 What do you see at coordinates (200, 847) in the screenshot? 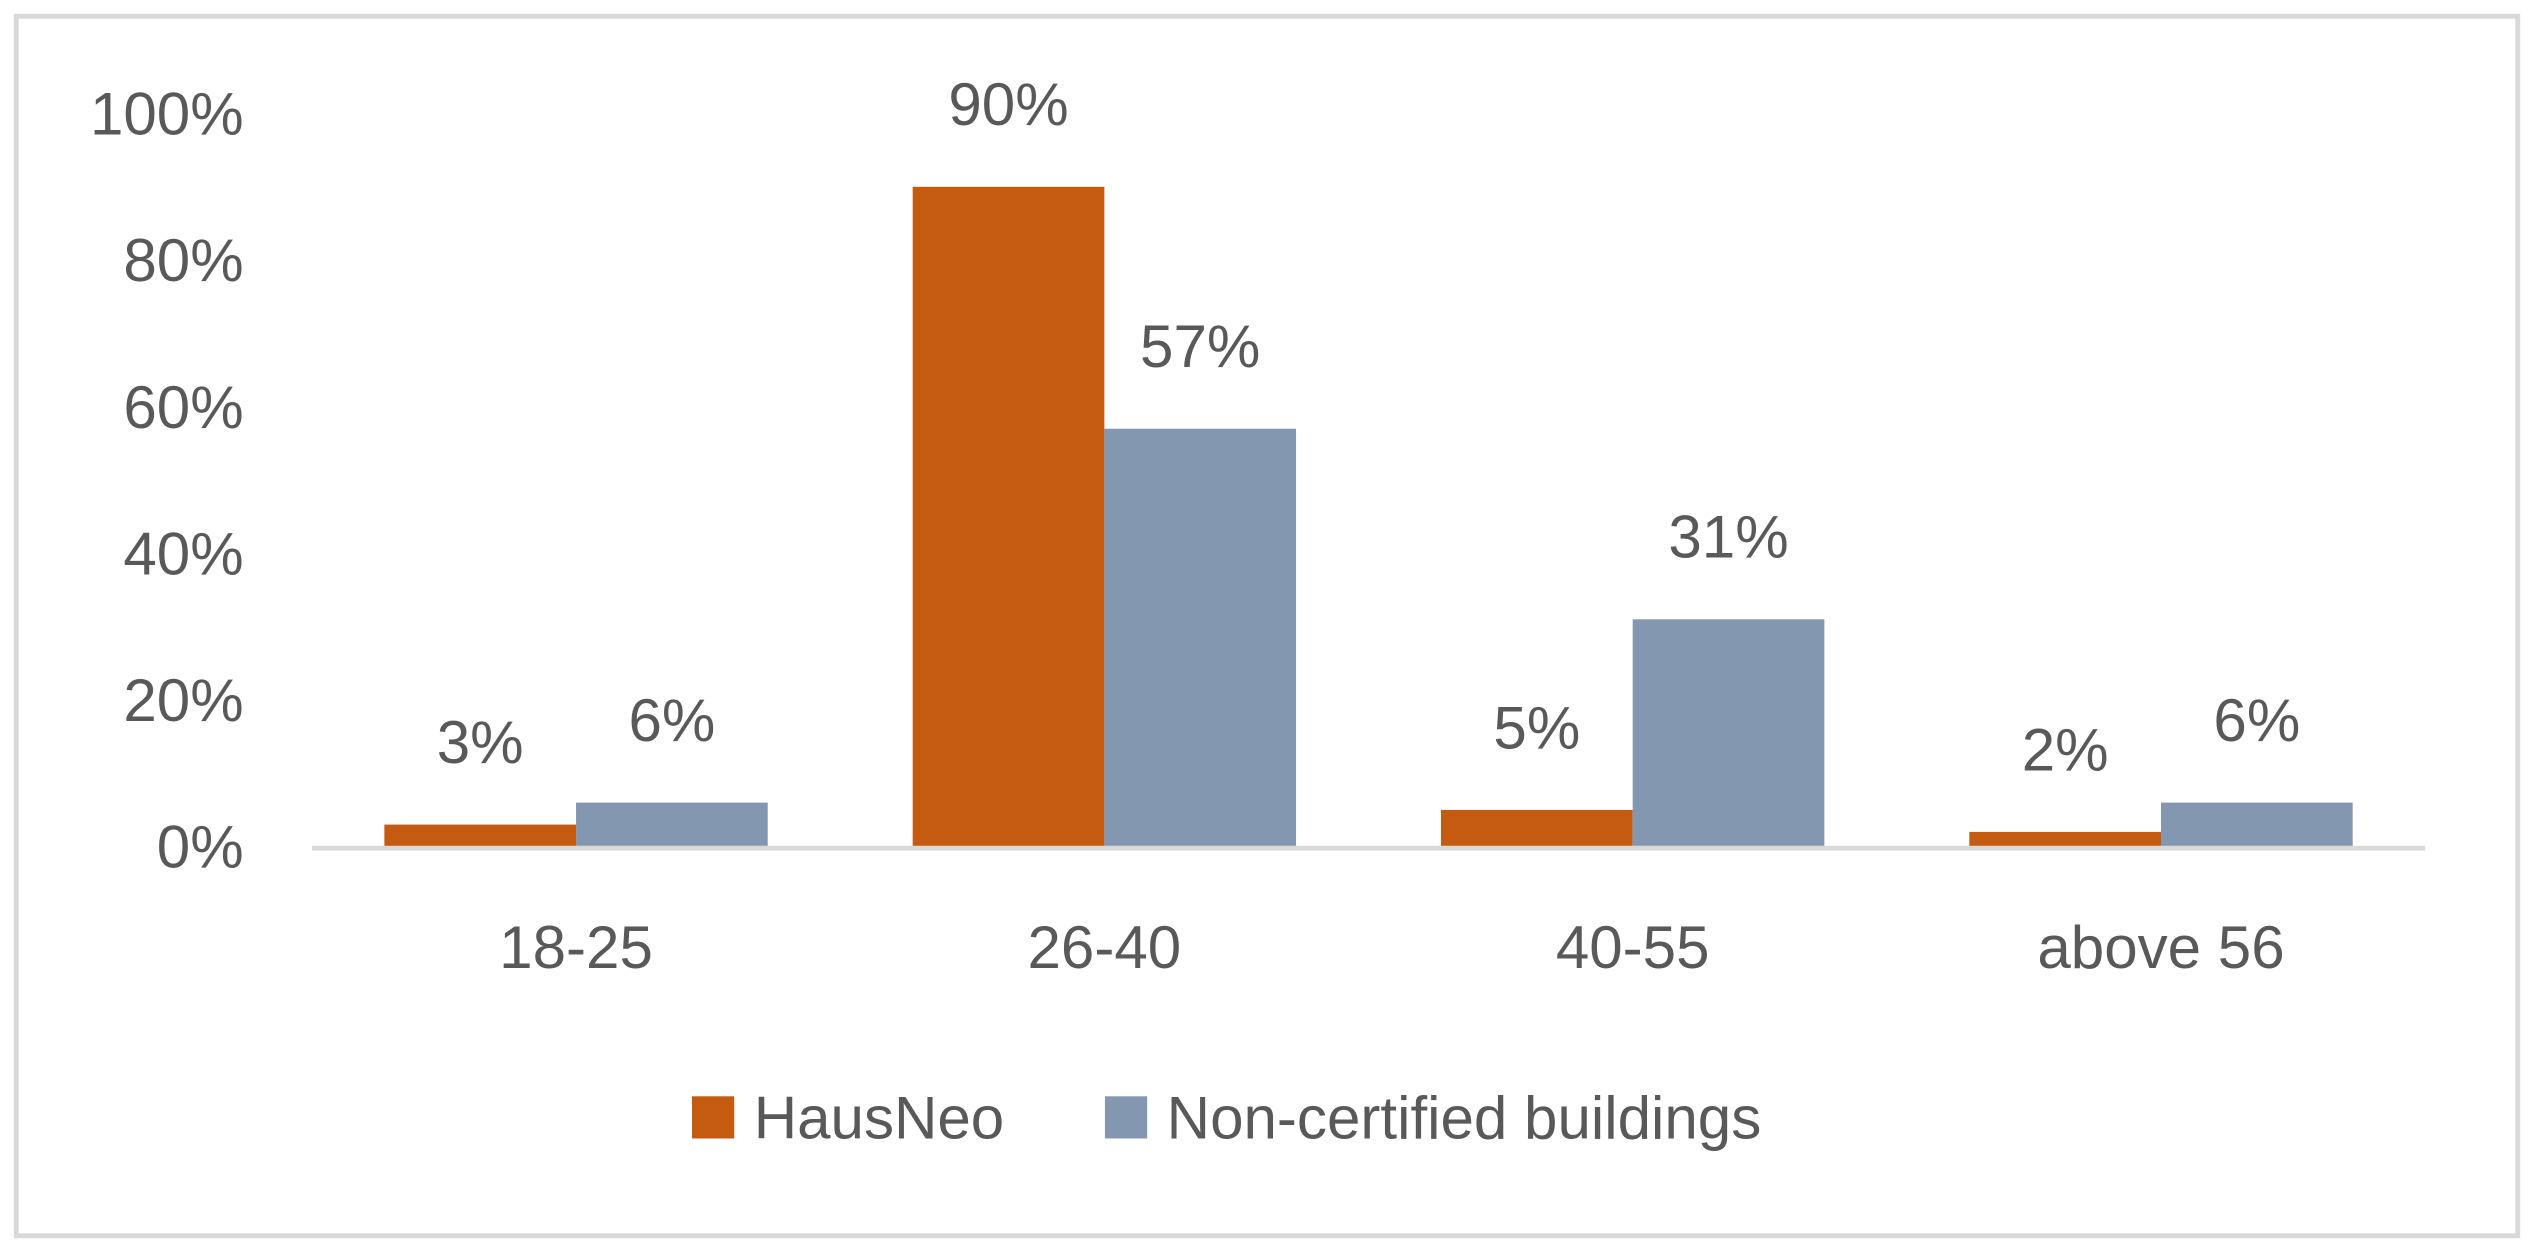
I see `y-tick-label: 0%` at bounding box center [200, 847].